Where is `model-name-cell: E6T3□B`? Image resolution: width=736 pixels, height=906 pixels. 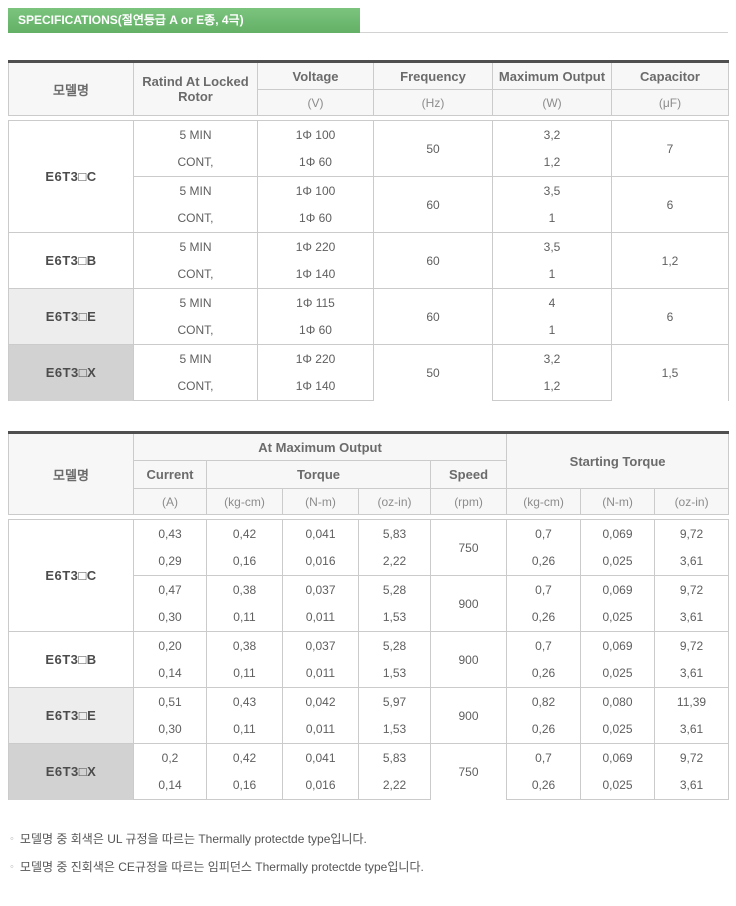 model-name-cell: E6T3□B is located at coordinates (71, 659).